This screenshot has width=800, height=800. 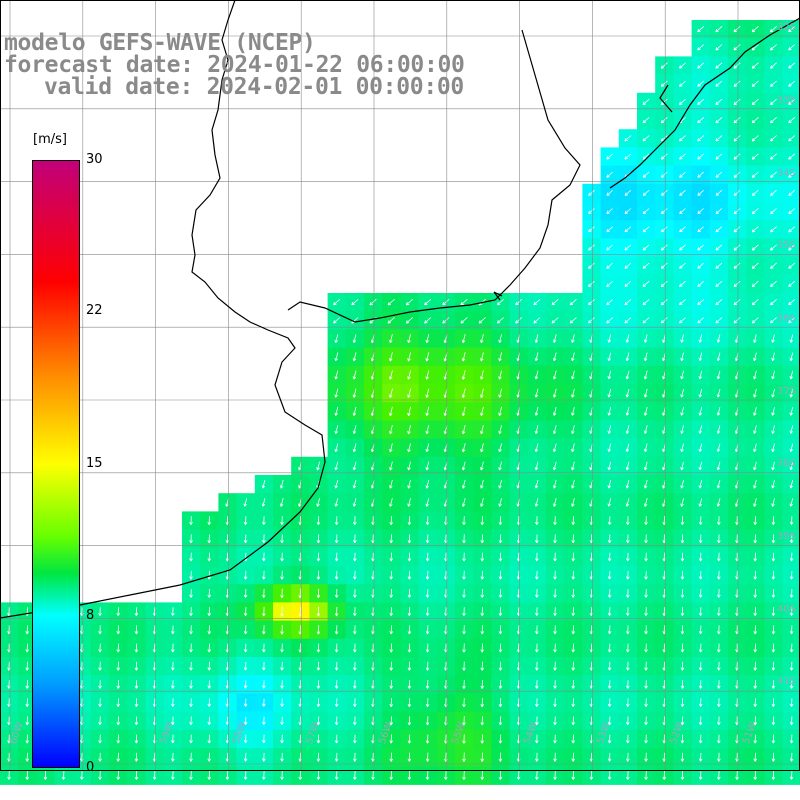 I want to click on lat-label: 32S, so click(x=786, y=27).